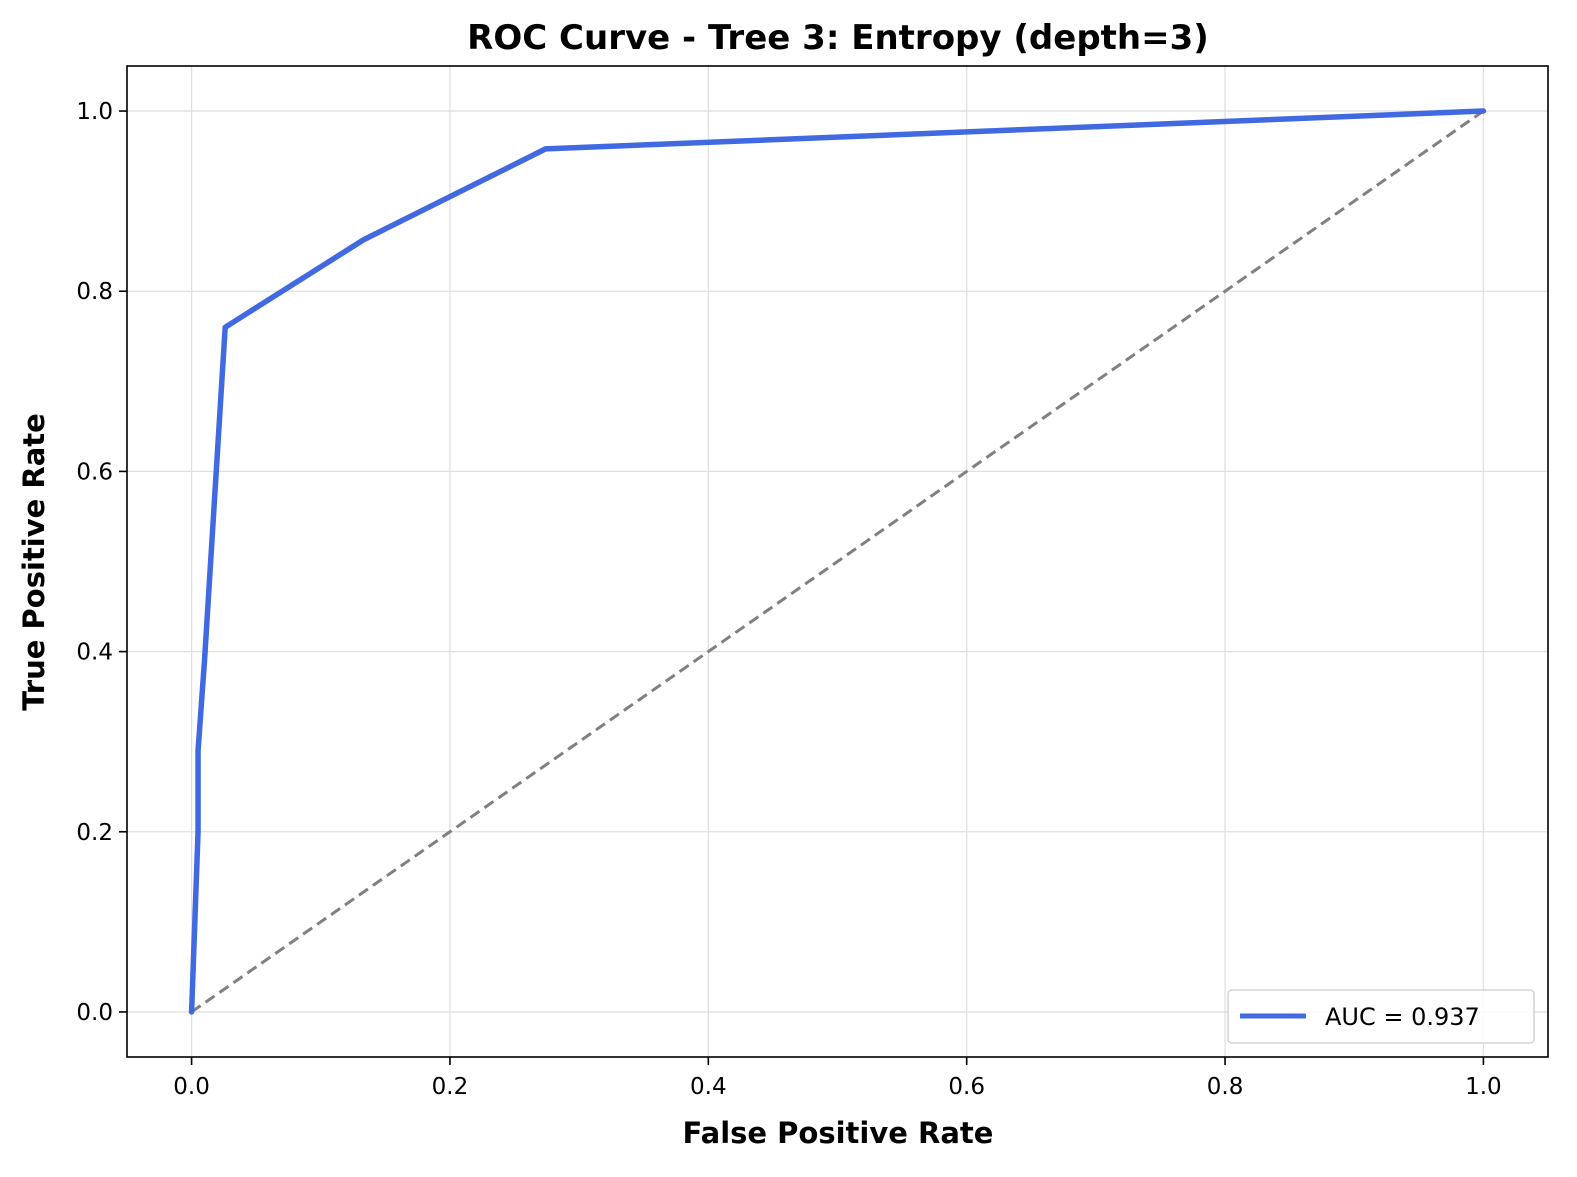  What do you see at coordinates (708, 1087) in the screenshot?
I see `x-tick-label: 0.4` at bounding box center [708, 1087].